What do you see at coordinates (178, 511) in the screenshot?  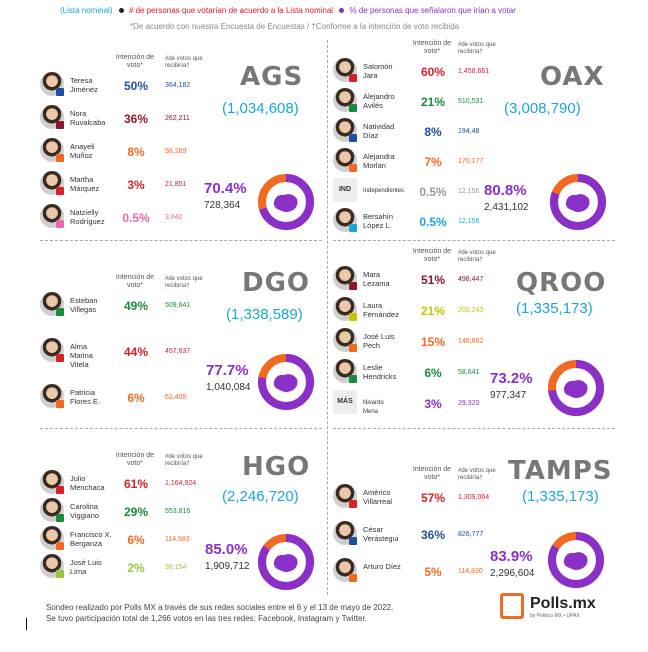 I see `vote-count: 553,816` at bounding box center [178, 511].